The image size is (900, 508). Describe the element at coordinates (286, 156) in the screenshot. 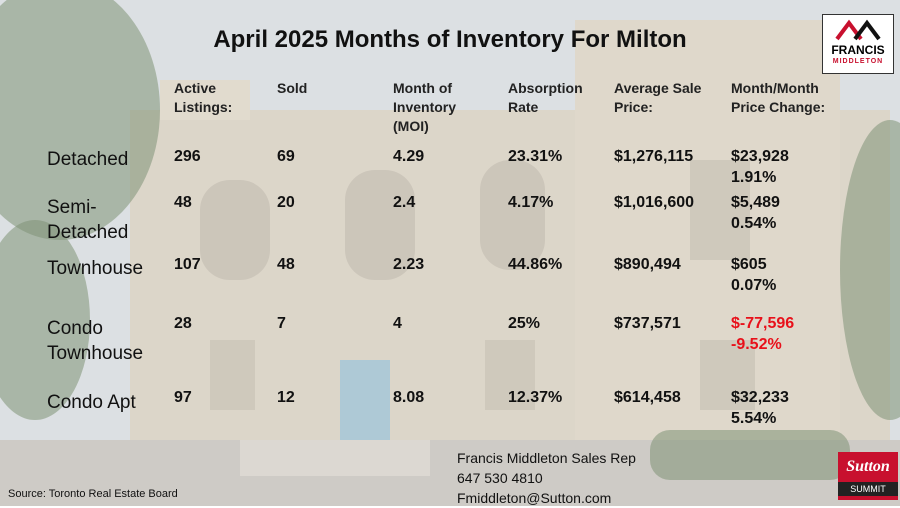

I see `cell-sold: 69` at that location.